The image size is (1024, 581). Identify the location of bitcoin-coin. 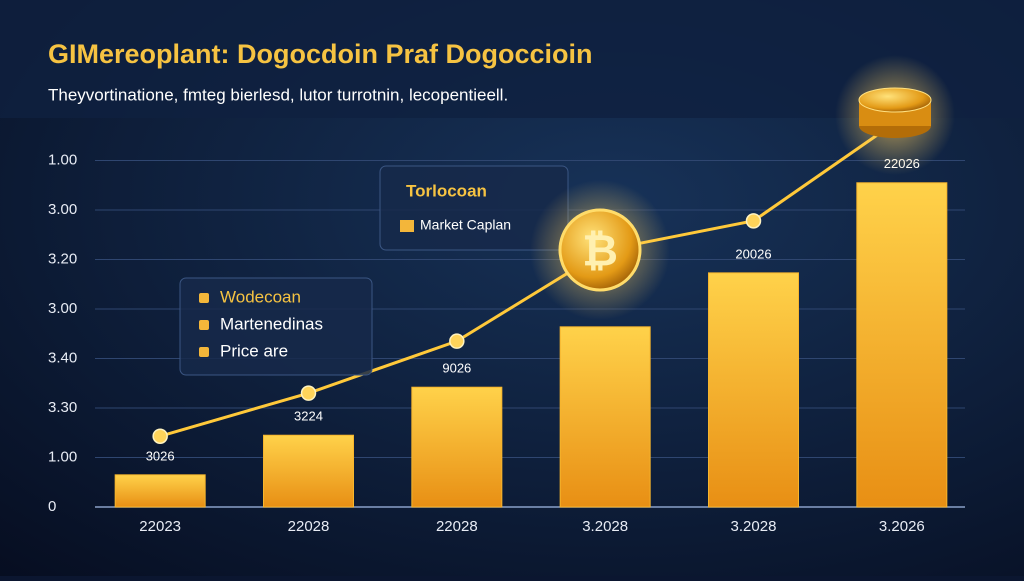
(600, 250).